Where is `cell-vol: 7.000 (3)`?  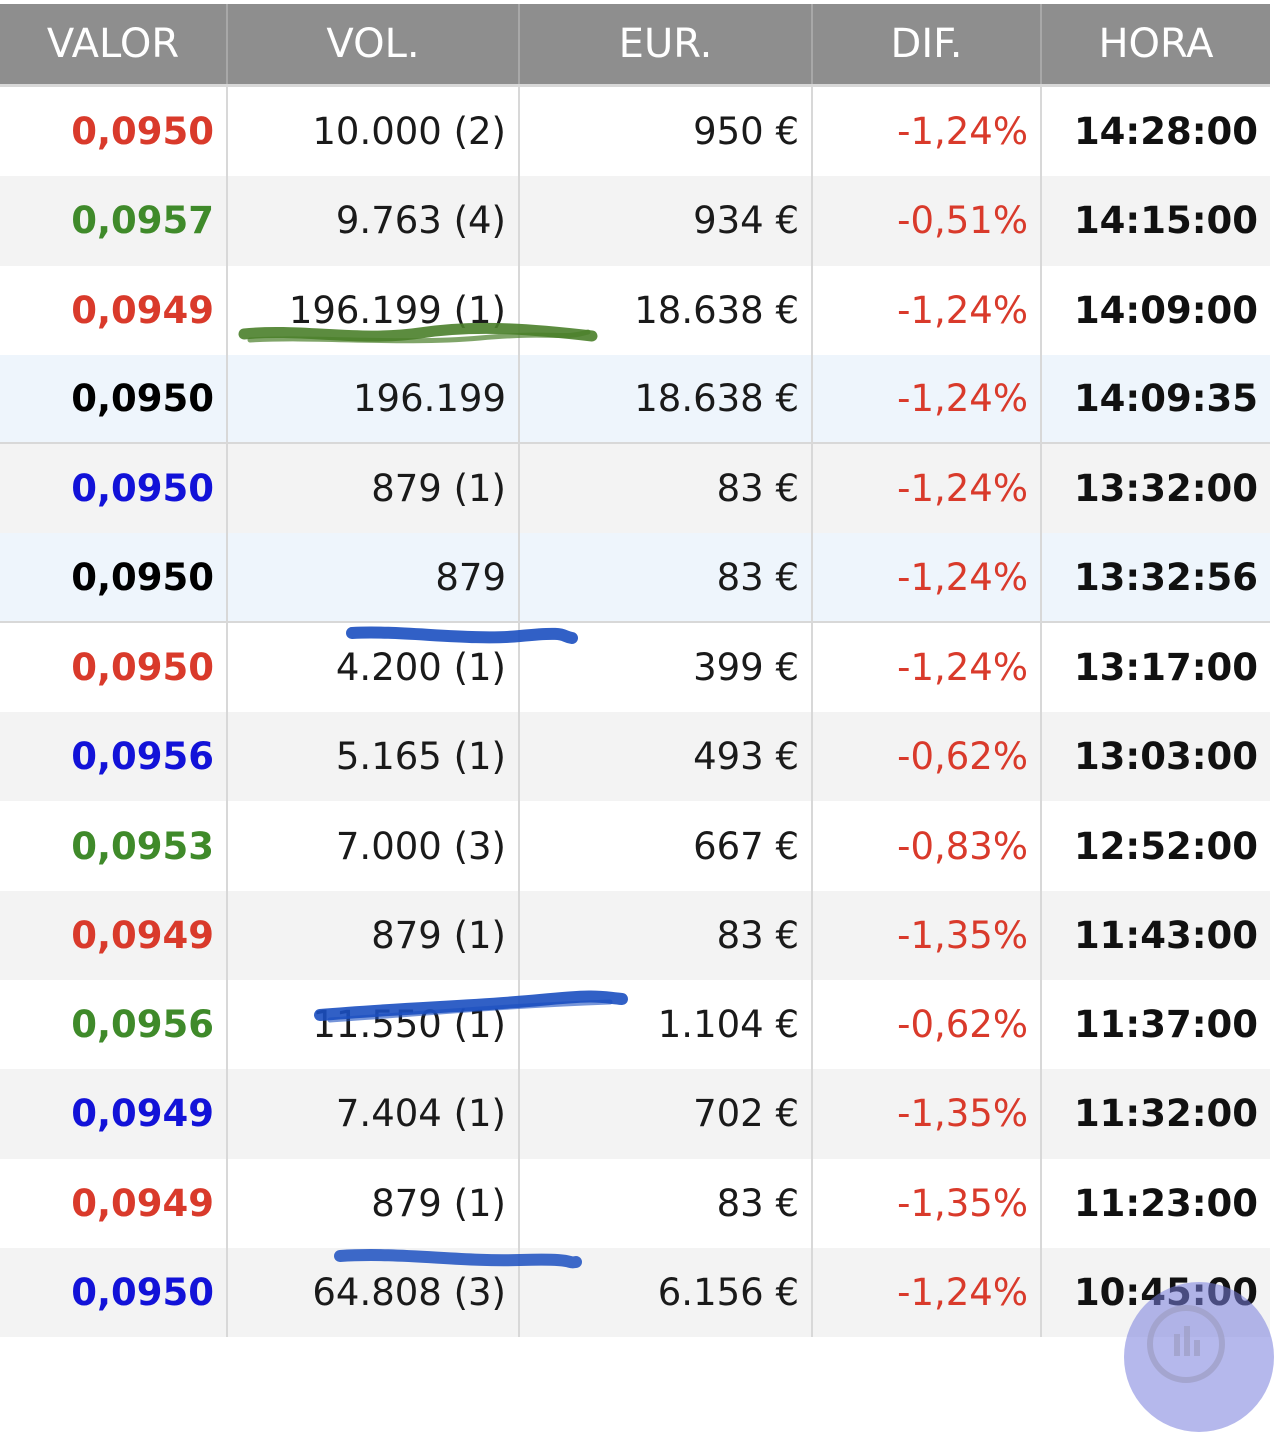
cell-vol: 7.000 (3) is located at coordinates (374, 846).